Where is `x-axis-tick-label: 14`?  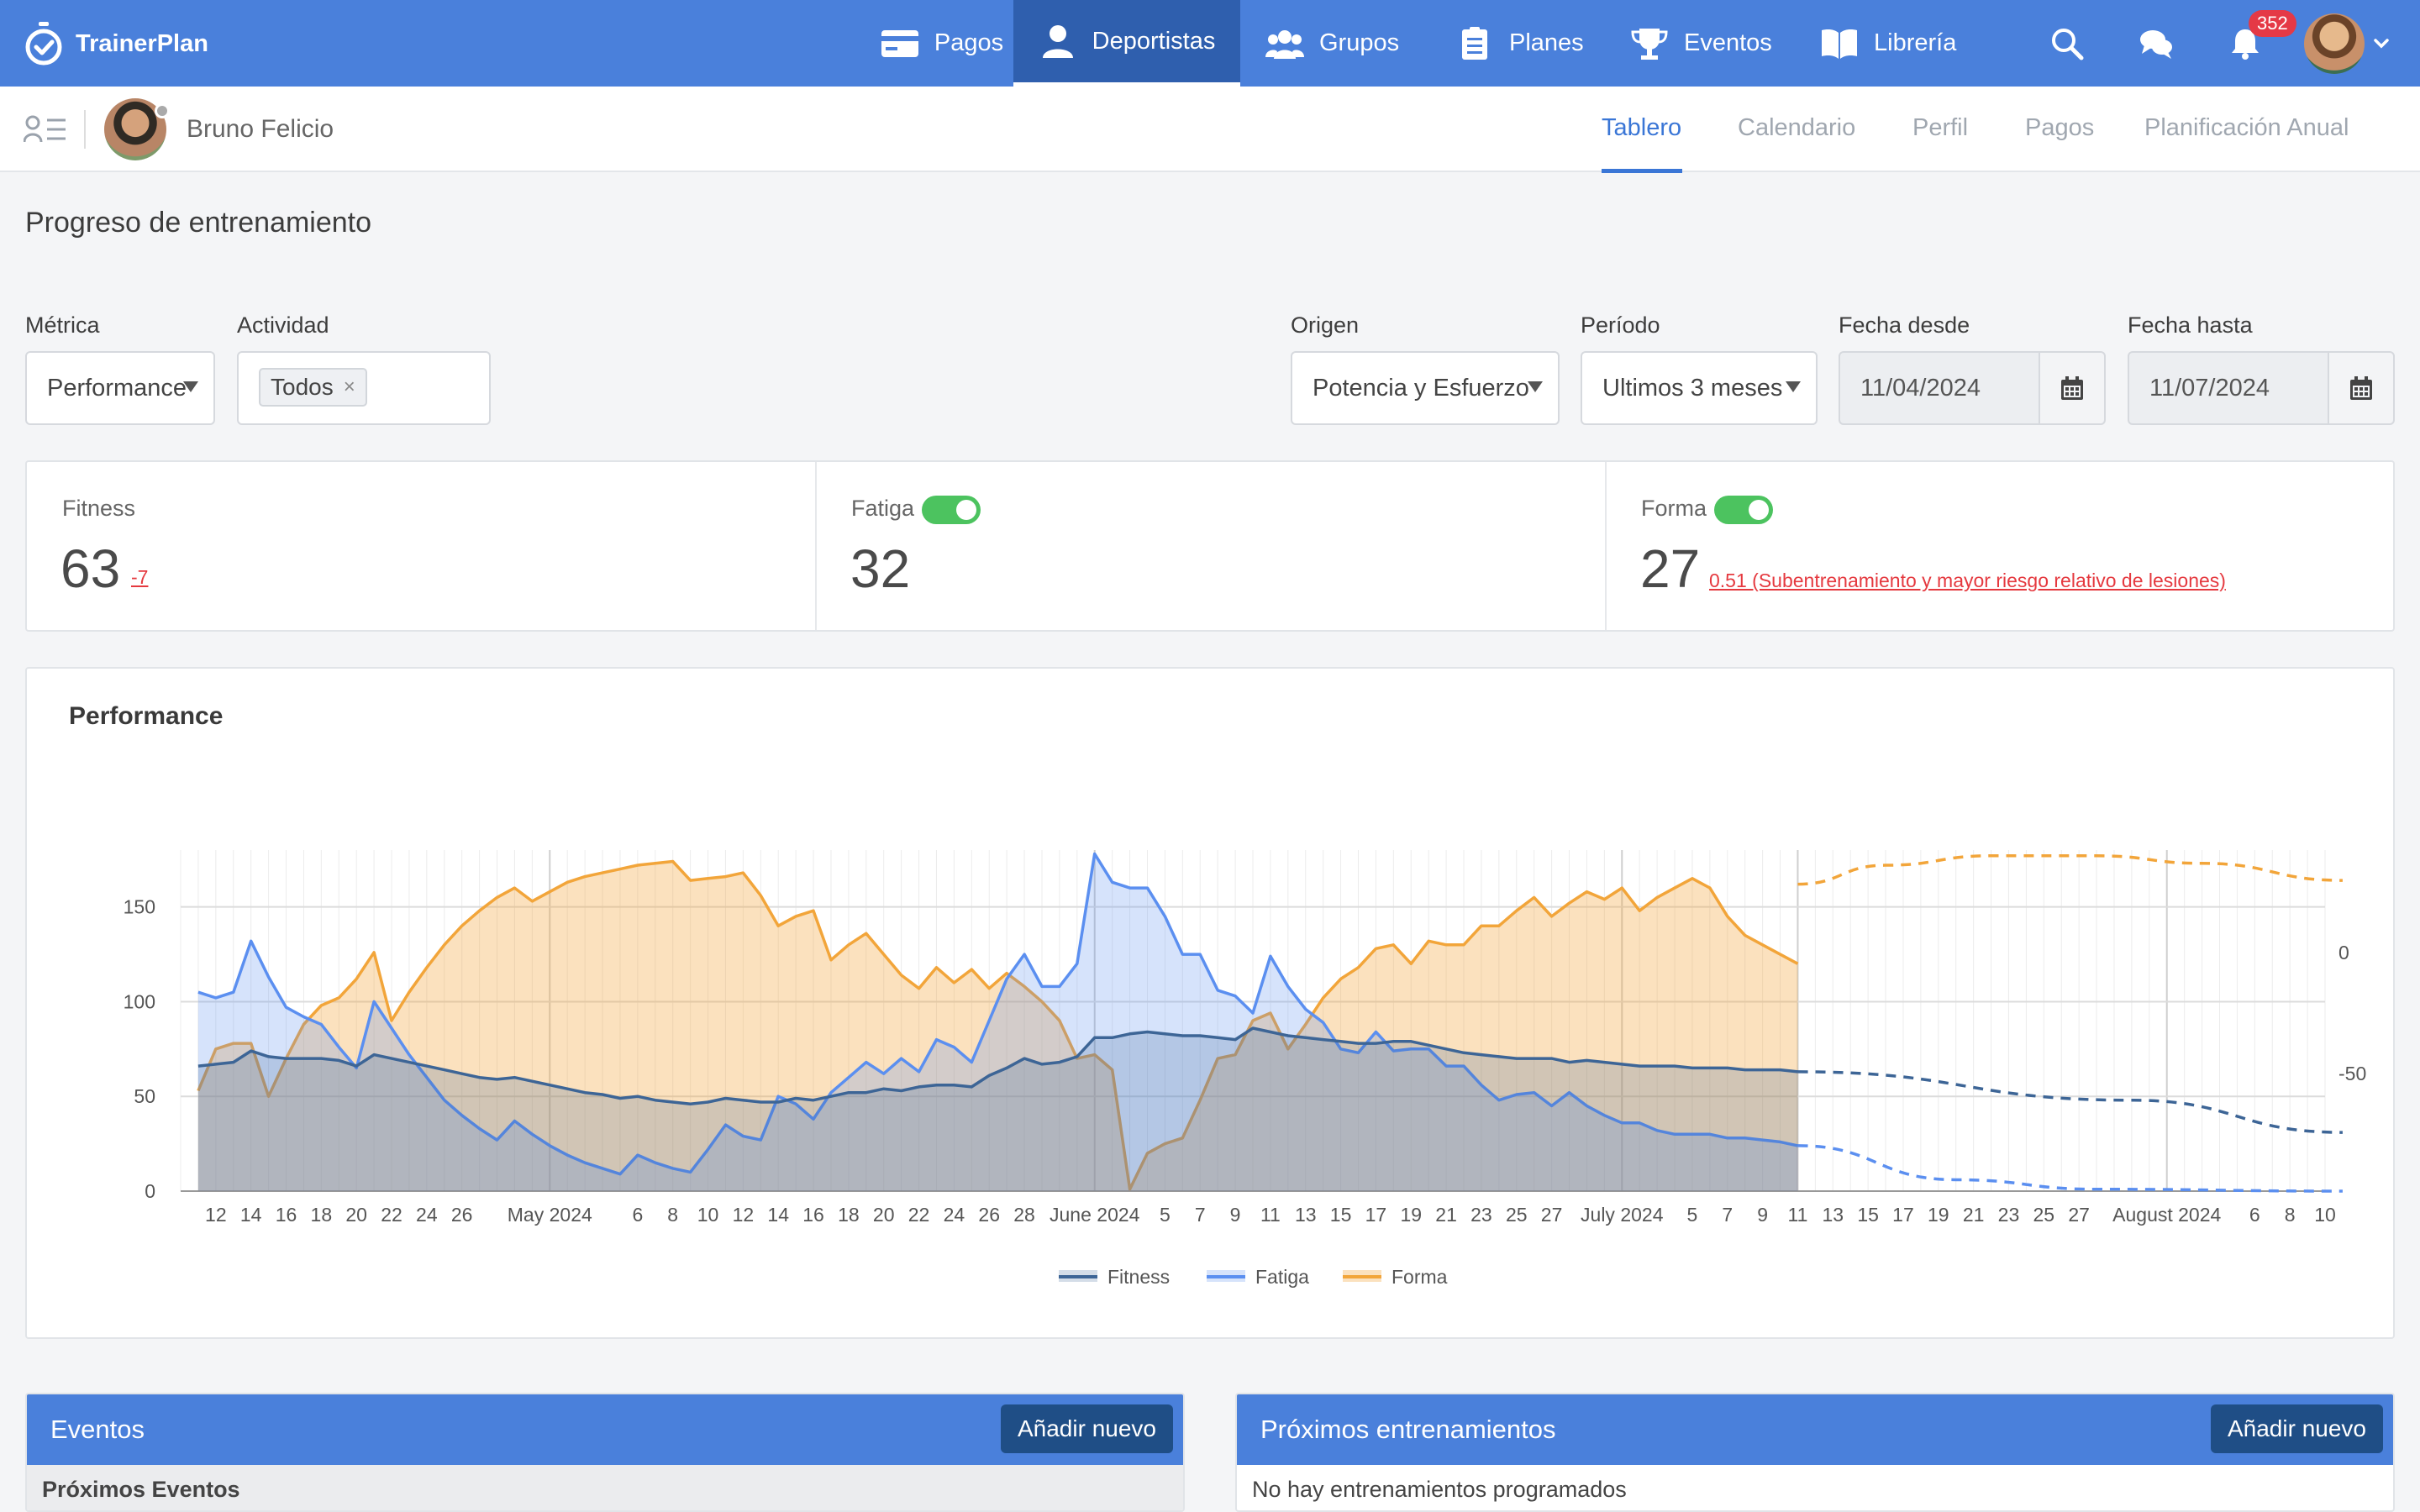 x-axis-tick-label: 14 is located at coordinates (251, 1215).